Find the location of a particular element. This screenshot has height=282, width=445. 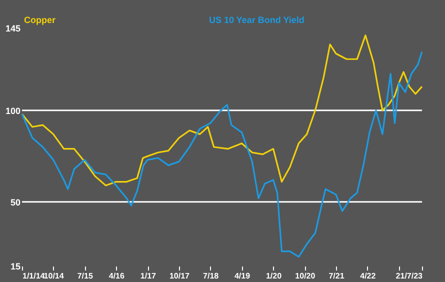

y-tick-label: 100 is located at coordinates (12, 111).